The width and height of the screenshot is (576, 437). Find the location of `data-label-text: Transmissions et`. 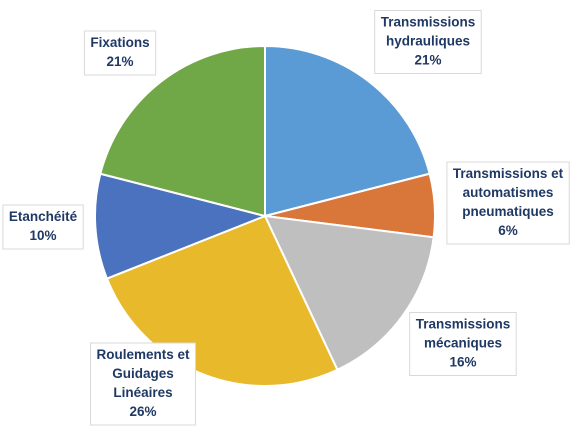

data-label-text: Transmissions et is located at coordinates (508, 173).